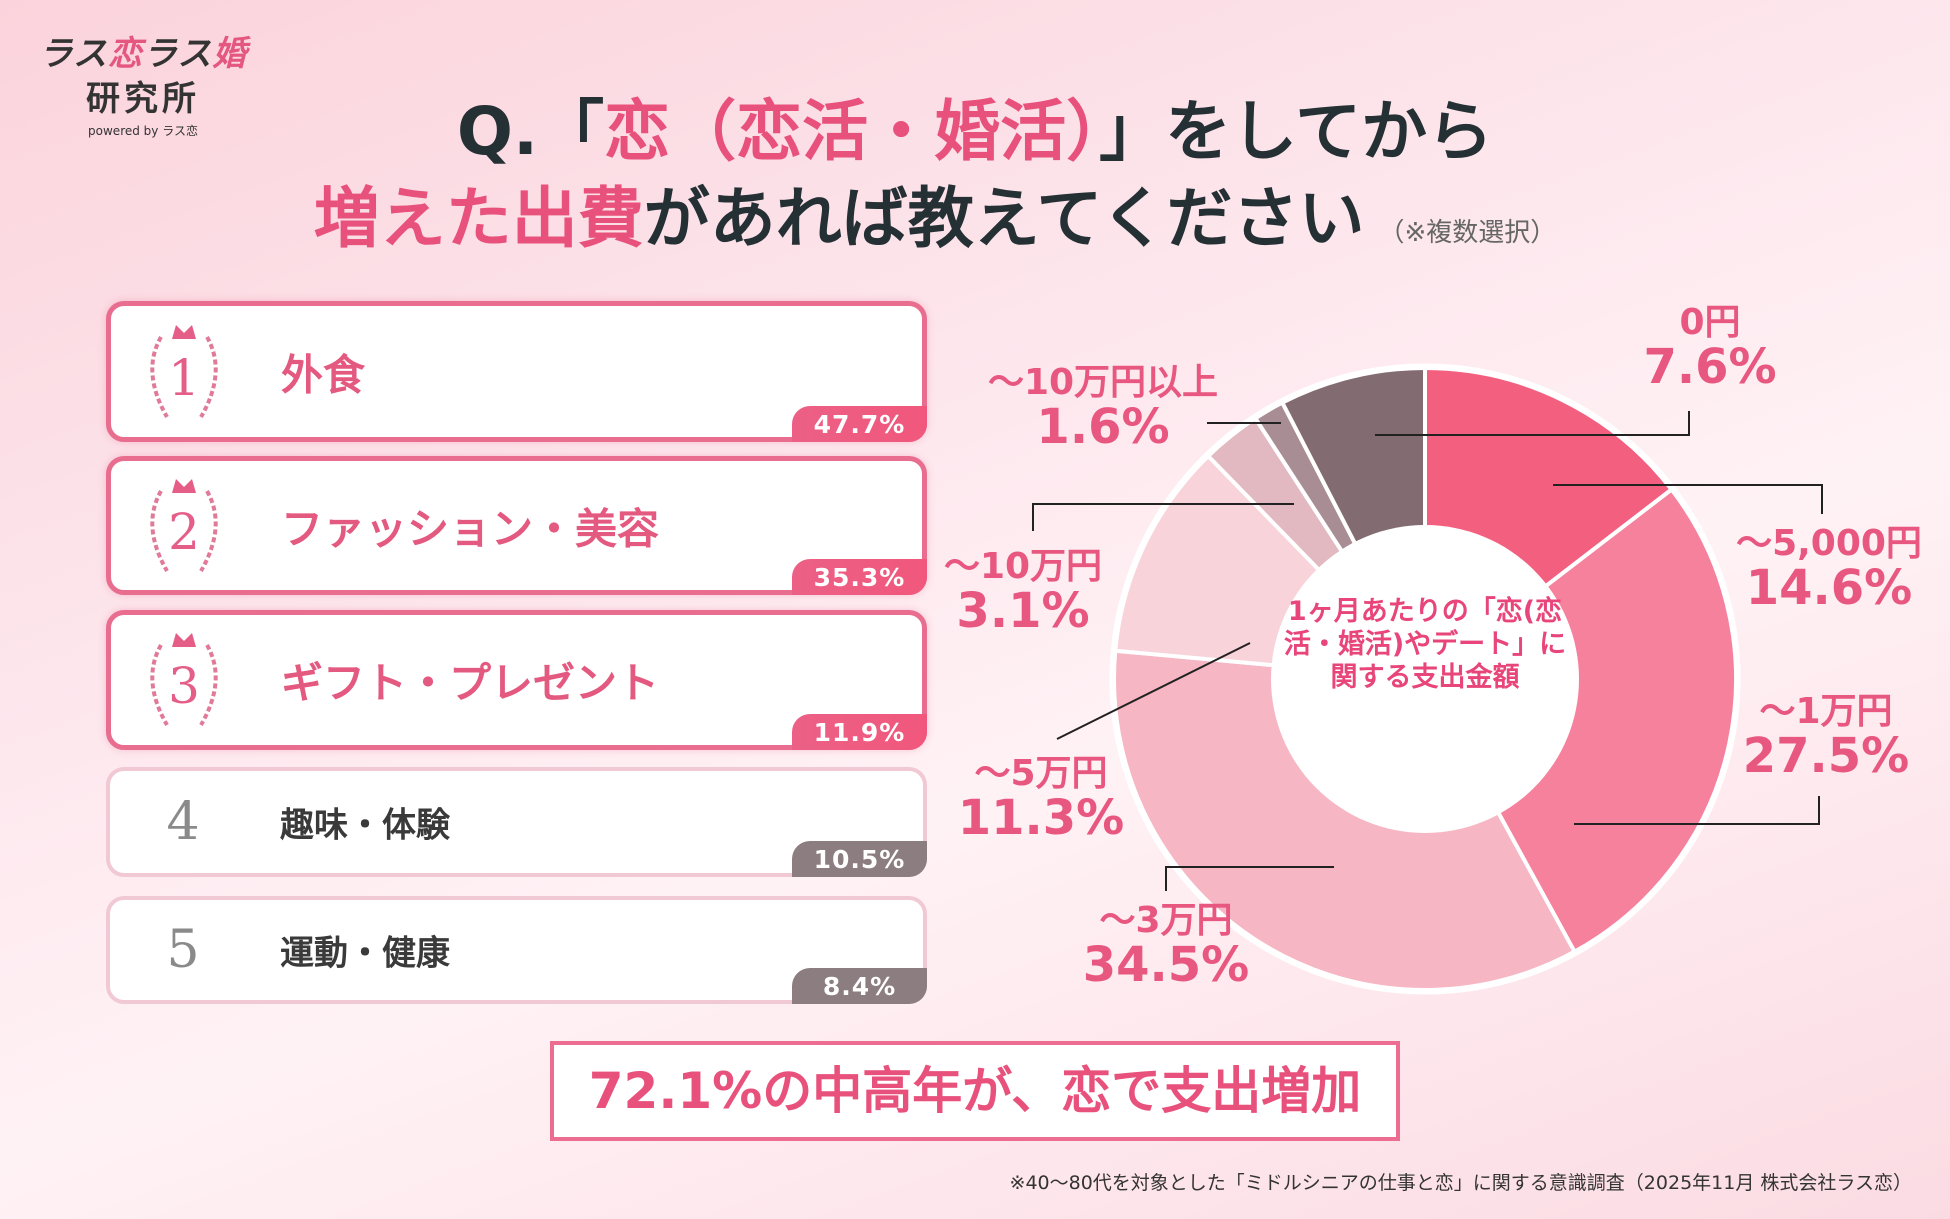 Image resolution: width=1950 pixels, height=1219 pixels. Describe the element at coordinates (1296, 131) in the screenshot. I see `title-suffix: 」をしてから` at that location.